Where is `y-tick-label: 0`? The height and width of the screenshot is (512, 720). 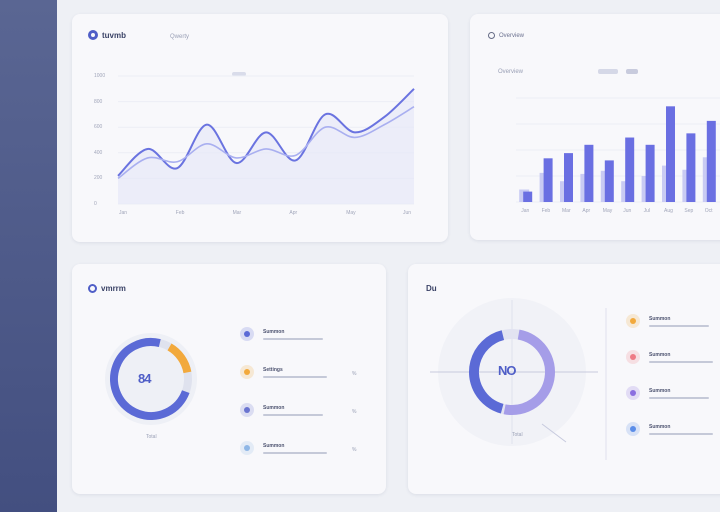 y-tick-label: 0 is located at coordinates (95, 204).